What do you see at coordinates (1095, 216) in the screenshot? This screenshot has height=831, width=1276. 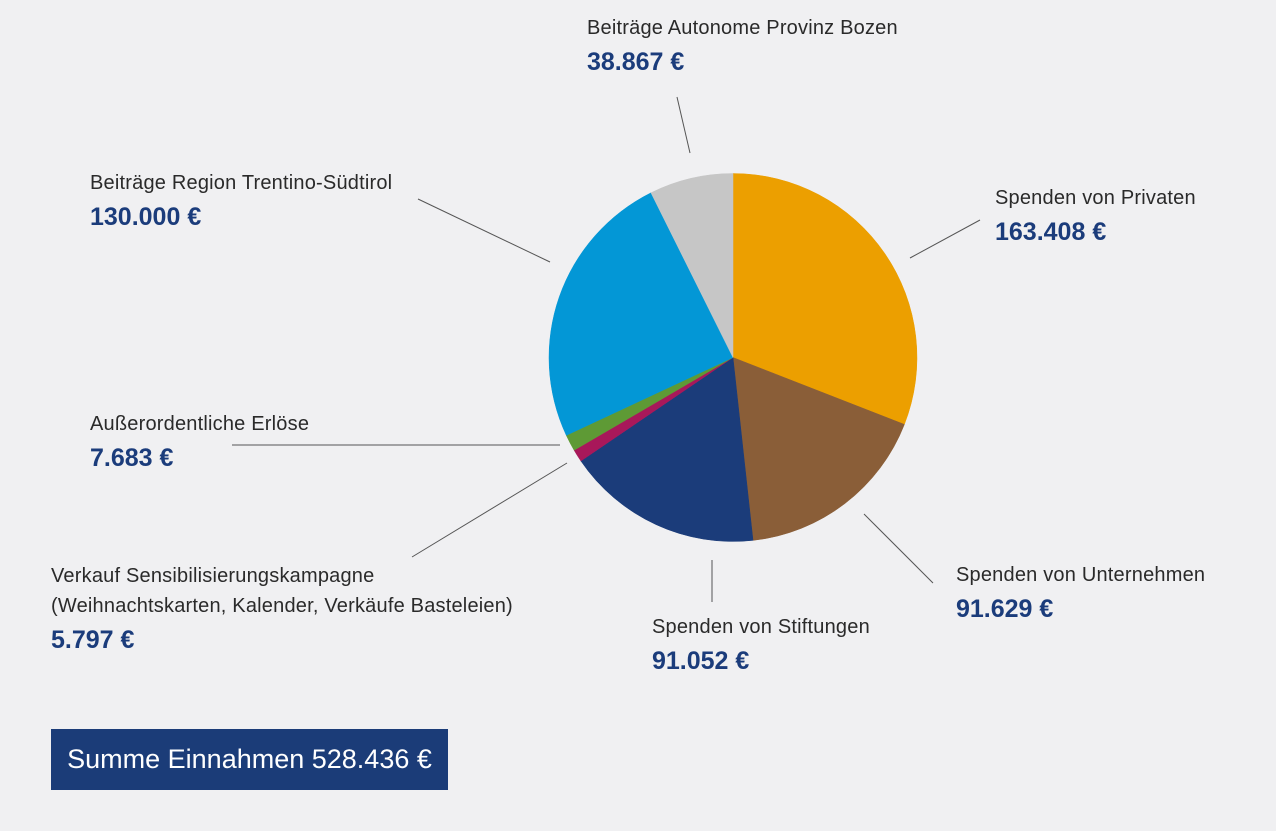 I see `callout-privaten: Spenden von Privaten 163.408 €` at bounding box center [1095, 216].